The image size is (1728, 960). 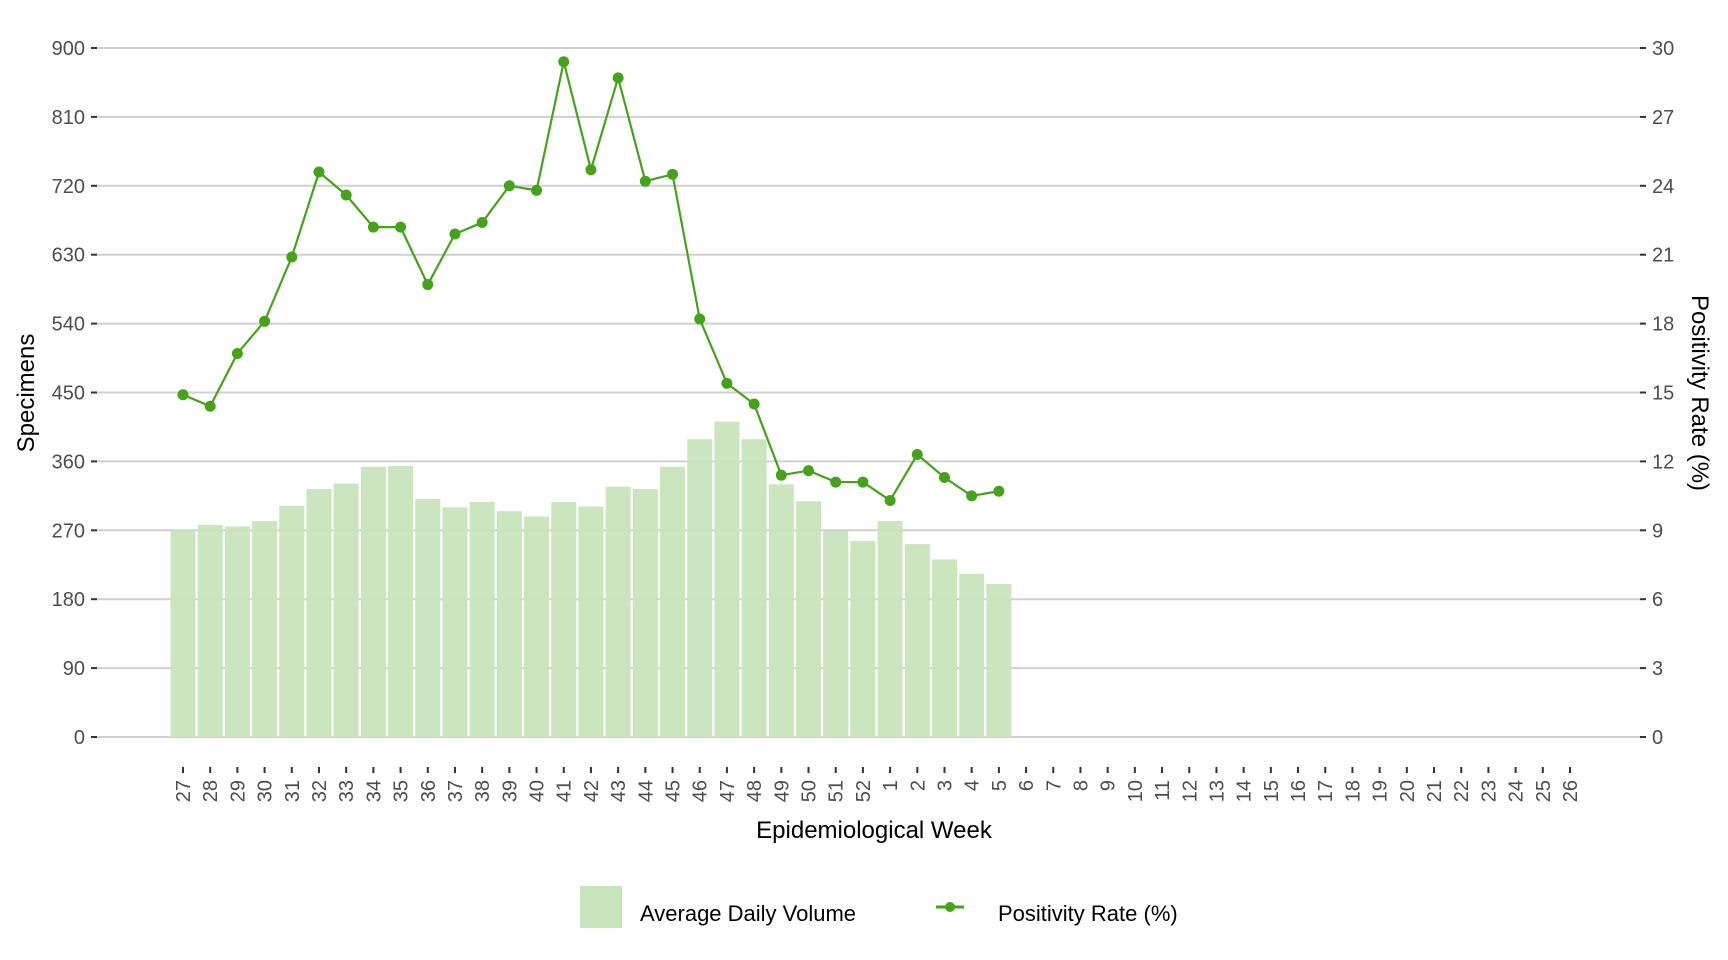 I want to click on x-tick-label: 14, so click(x=1245, y=791).